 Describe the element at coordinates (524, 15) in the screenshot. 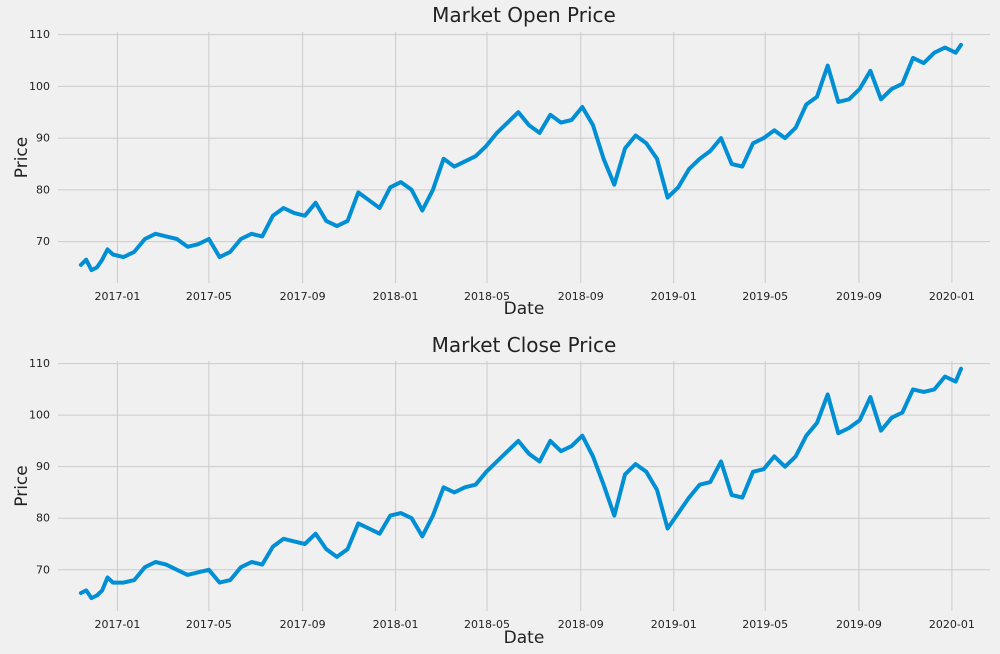

I see `chart-title: Market Open Price` at that location.